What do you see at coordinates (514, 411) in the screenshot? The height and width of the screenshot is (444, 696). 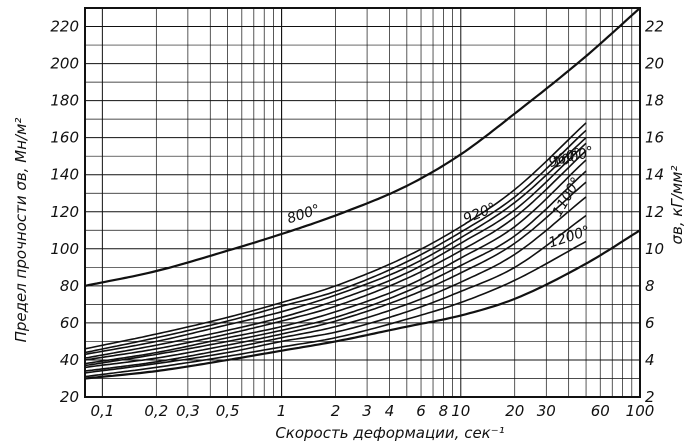 I see `x-tick-label: 20` at bounding box center [514, 411].